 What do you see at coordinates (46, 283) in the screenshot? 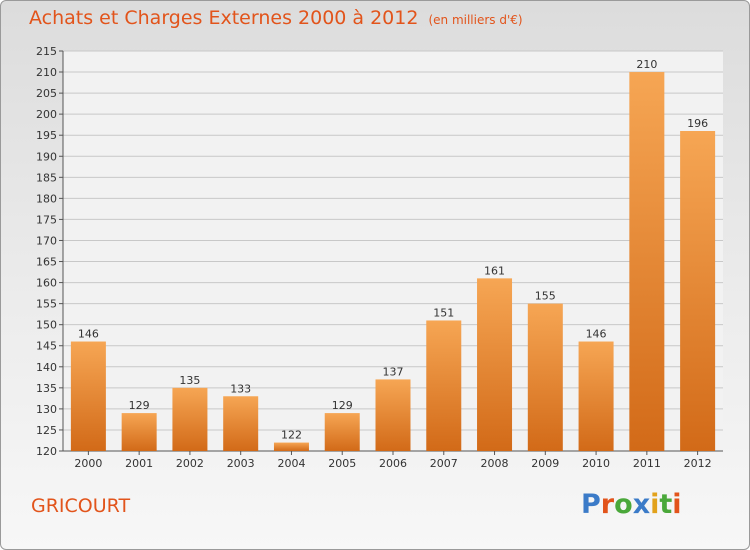
I see `y-tick-label: 160` at bounding box center [46, 283].